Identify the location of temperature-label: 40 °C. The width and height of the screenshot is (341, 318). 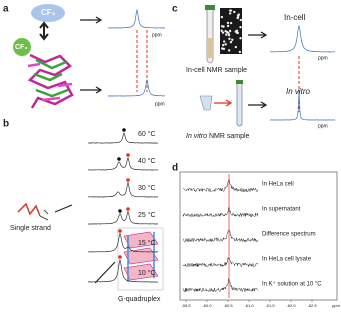
(147, 161).